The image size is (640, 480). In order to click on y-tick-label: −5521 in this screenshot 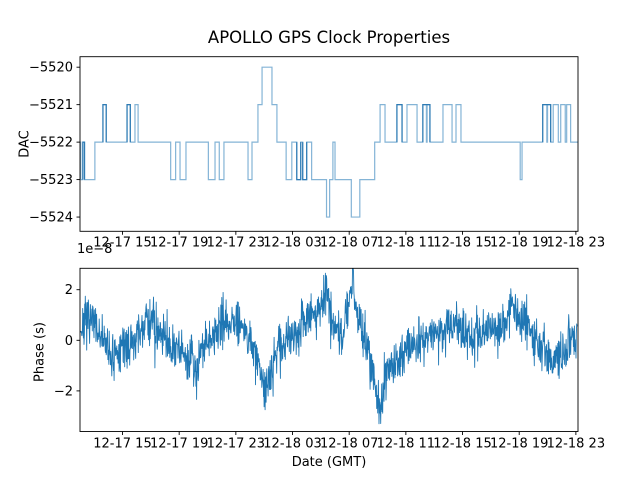, I will do `click(51, 105)`.